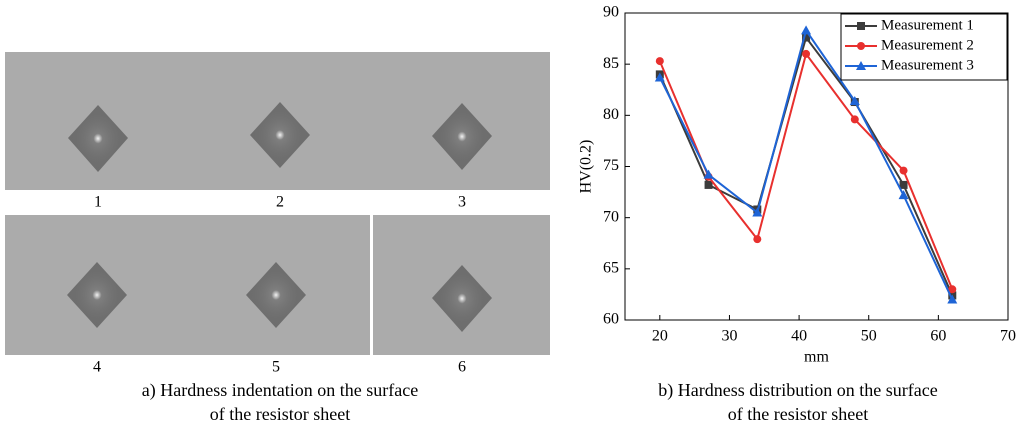 The width and height of the screenshot is (1025, 432). What do you see at coordinates (586, 167) in the screenshot?
I see `y-axis-label: HV(0.2)` at bounding box center [586, 167].